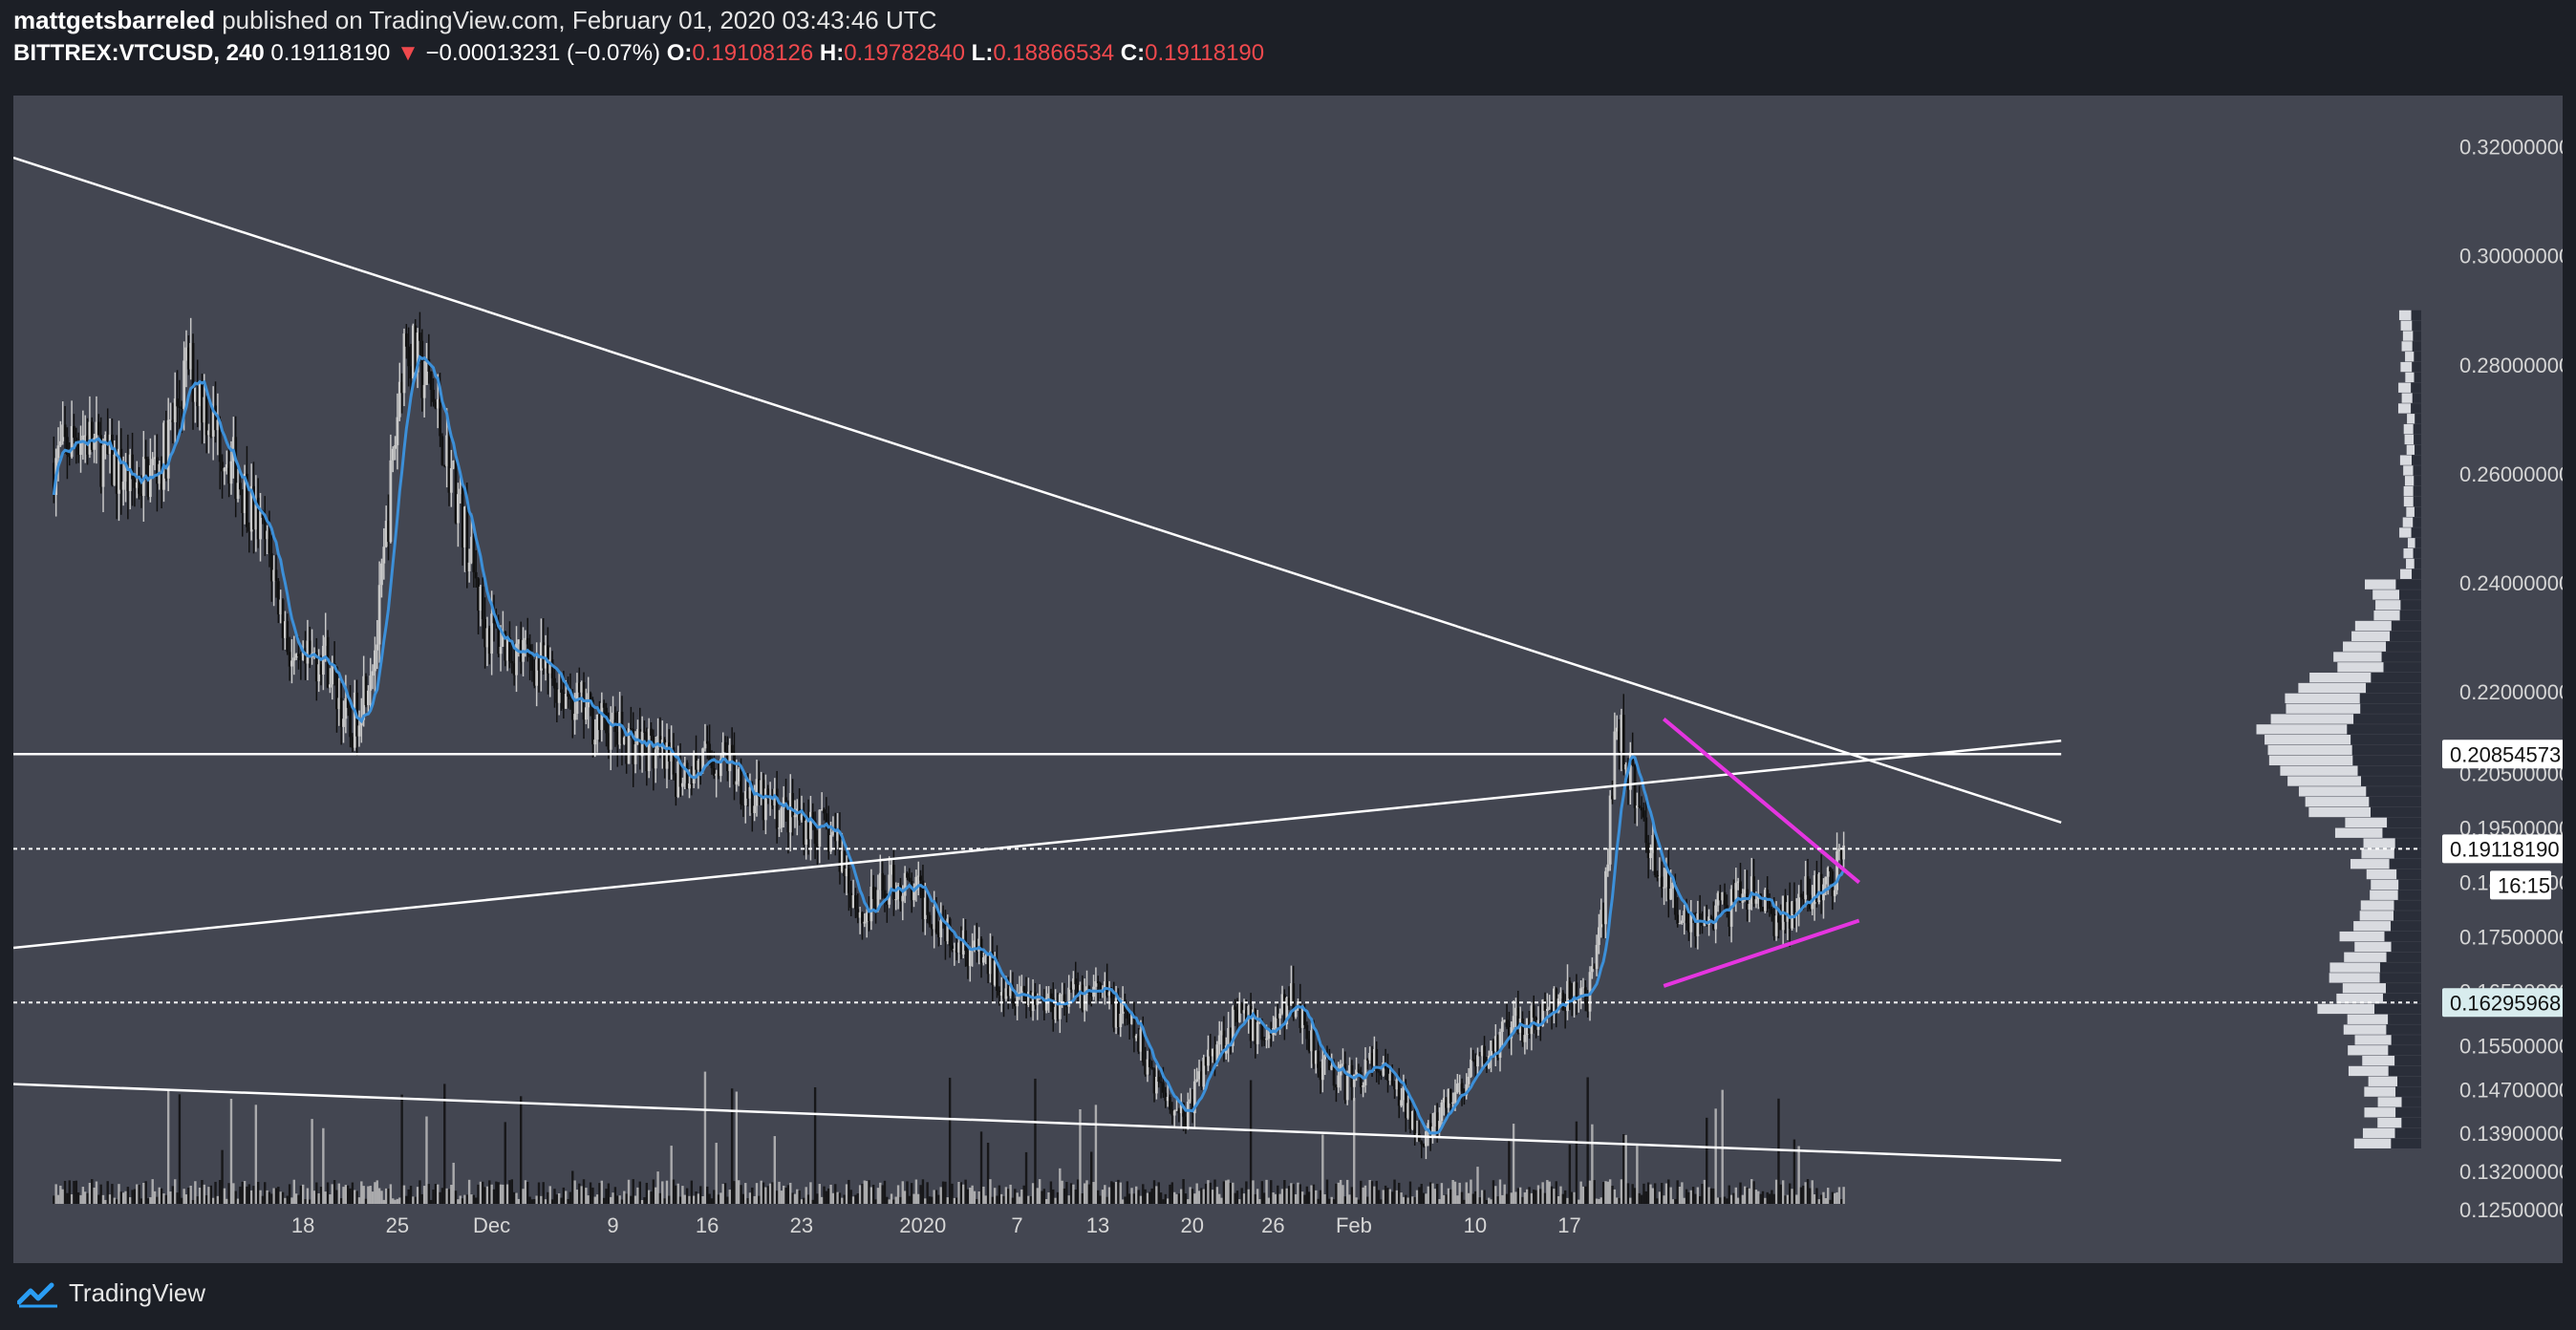  Describe the element at coordinates (2511, 583) in the screenshot. I see `price-tick-label: 0.24000000` at that location.